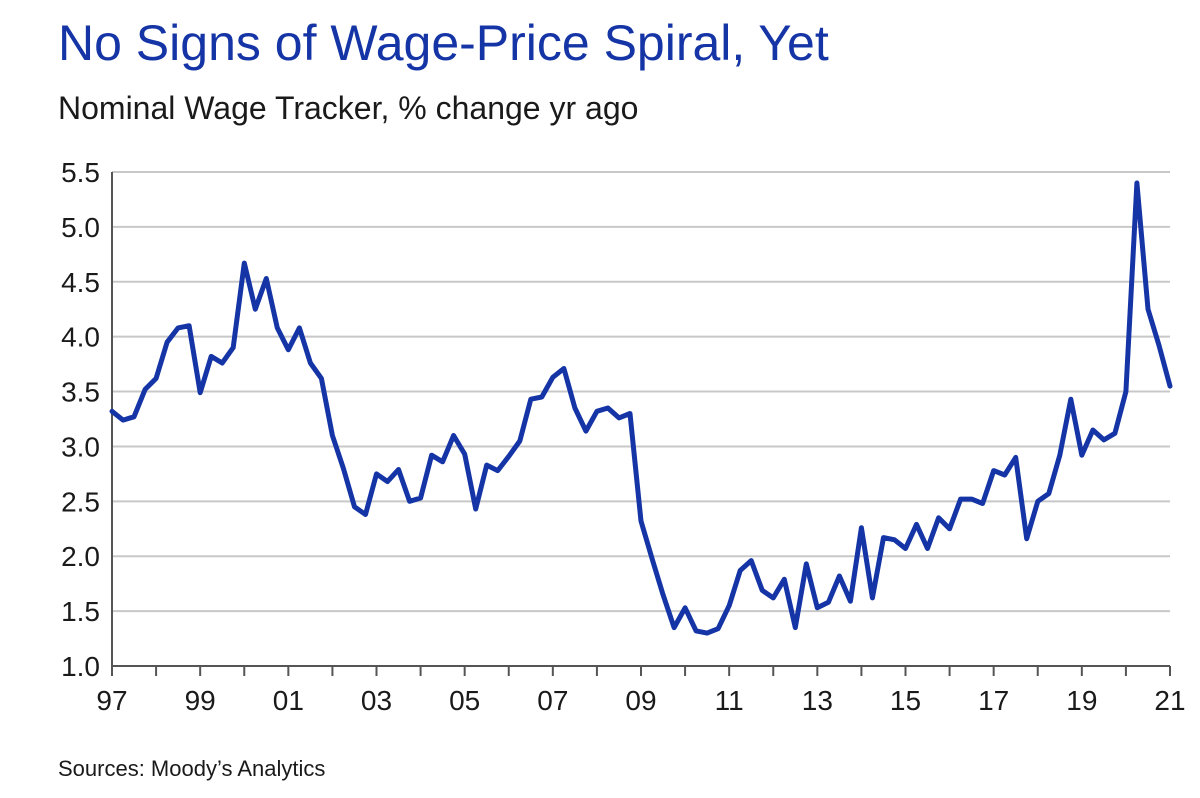 The height and width of the screenshot is (798, 1200). I want to click on x-tick-label: 01, so click(288, 700).